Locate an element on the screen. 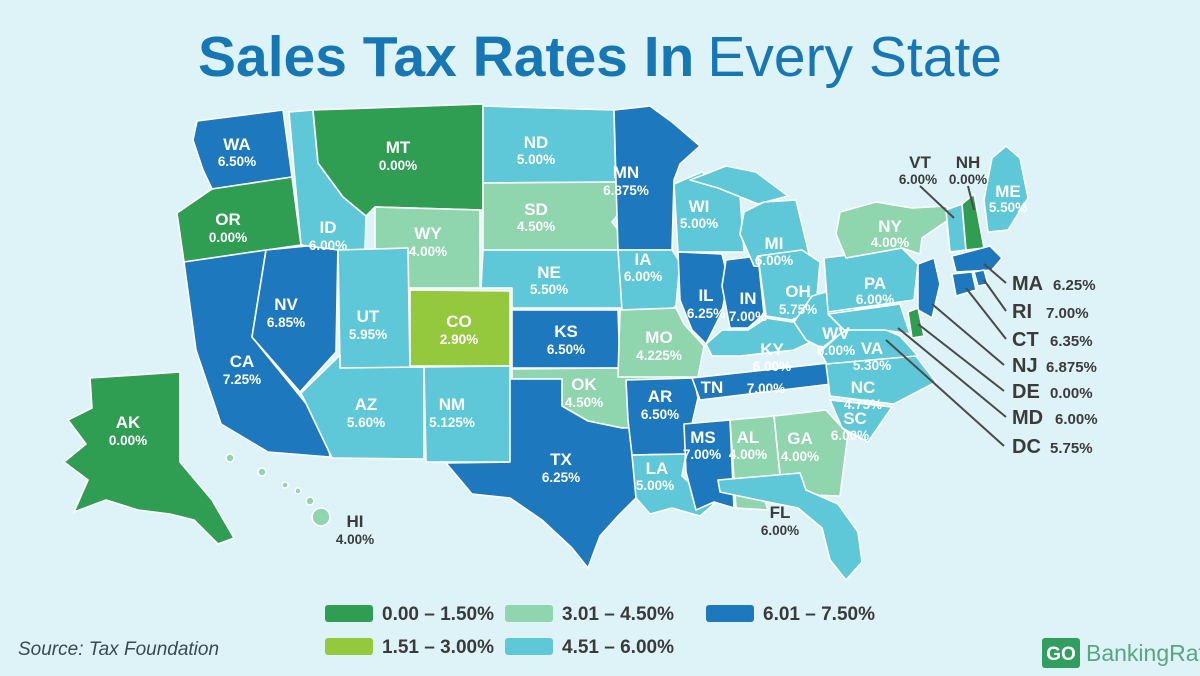 This screenshot has width=1200, height=676. label-tx-abbr: TX is located at coordinates (561, 459).